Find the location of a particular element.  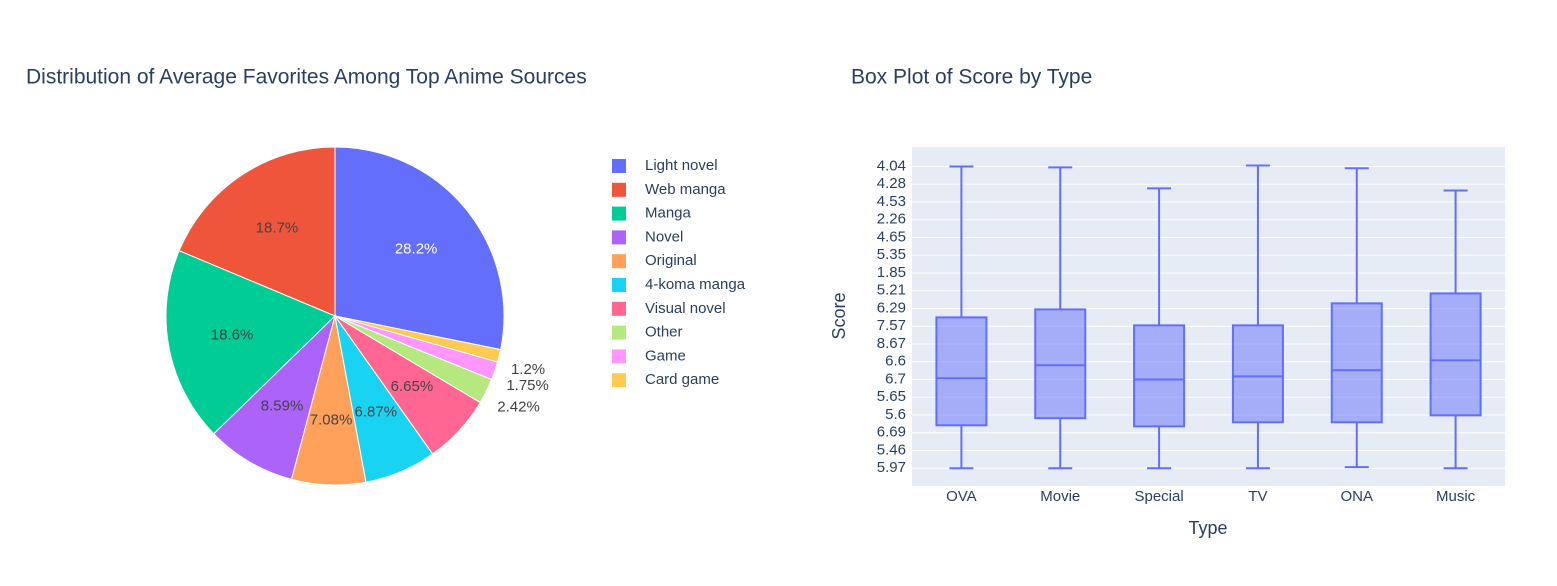

y-tick-label: 4.65 is located at coordinates (891, 236).